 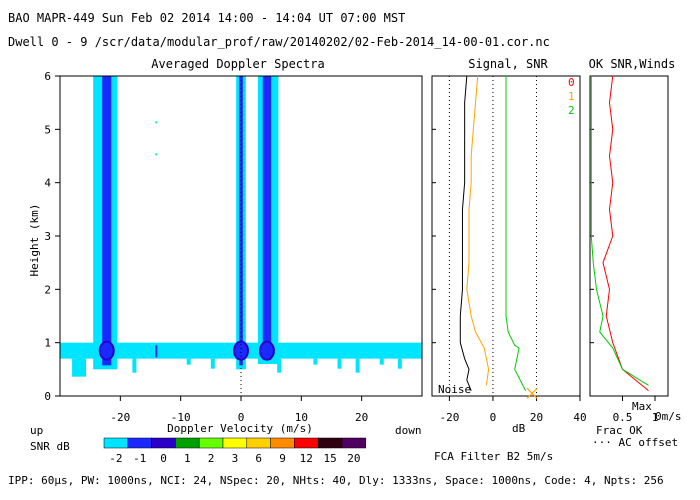 What do you see at coordinates (47, 76) in the screenshot?
I see `y-tick-label: 6` at bounding box center [47, 76].